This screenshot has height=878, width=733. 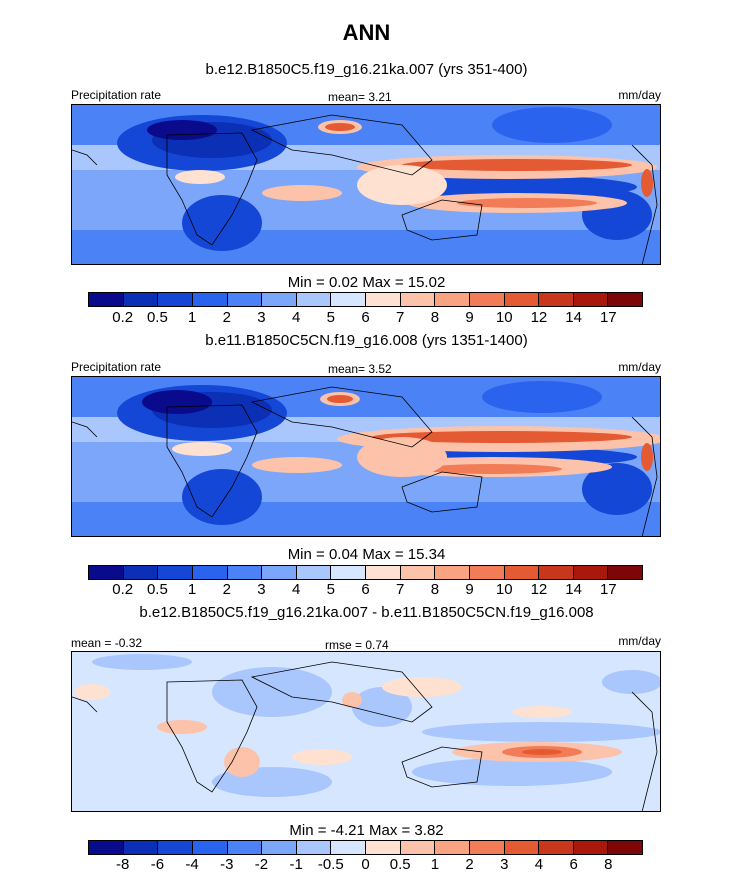 I want to click on panel1-colorbar-ticks: 0.2 0.5 1 2 3 4 5 6 7 8 9 10 12 14 17, so click(x=365, y=318).